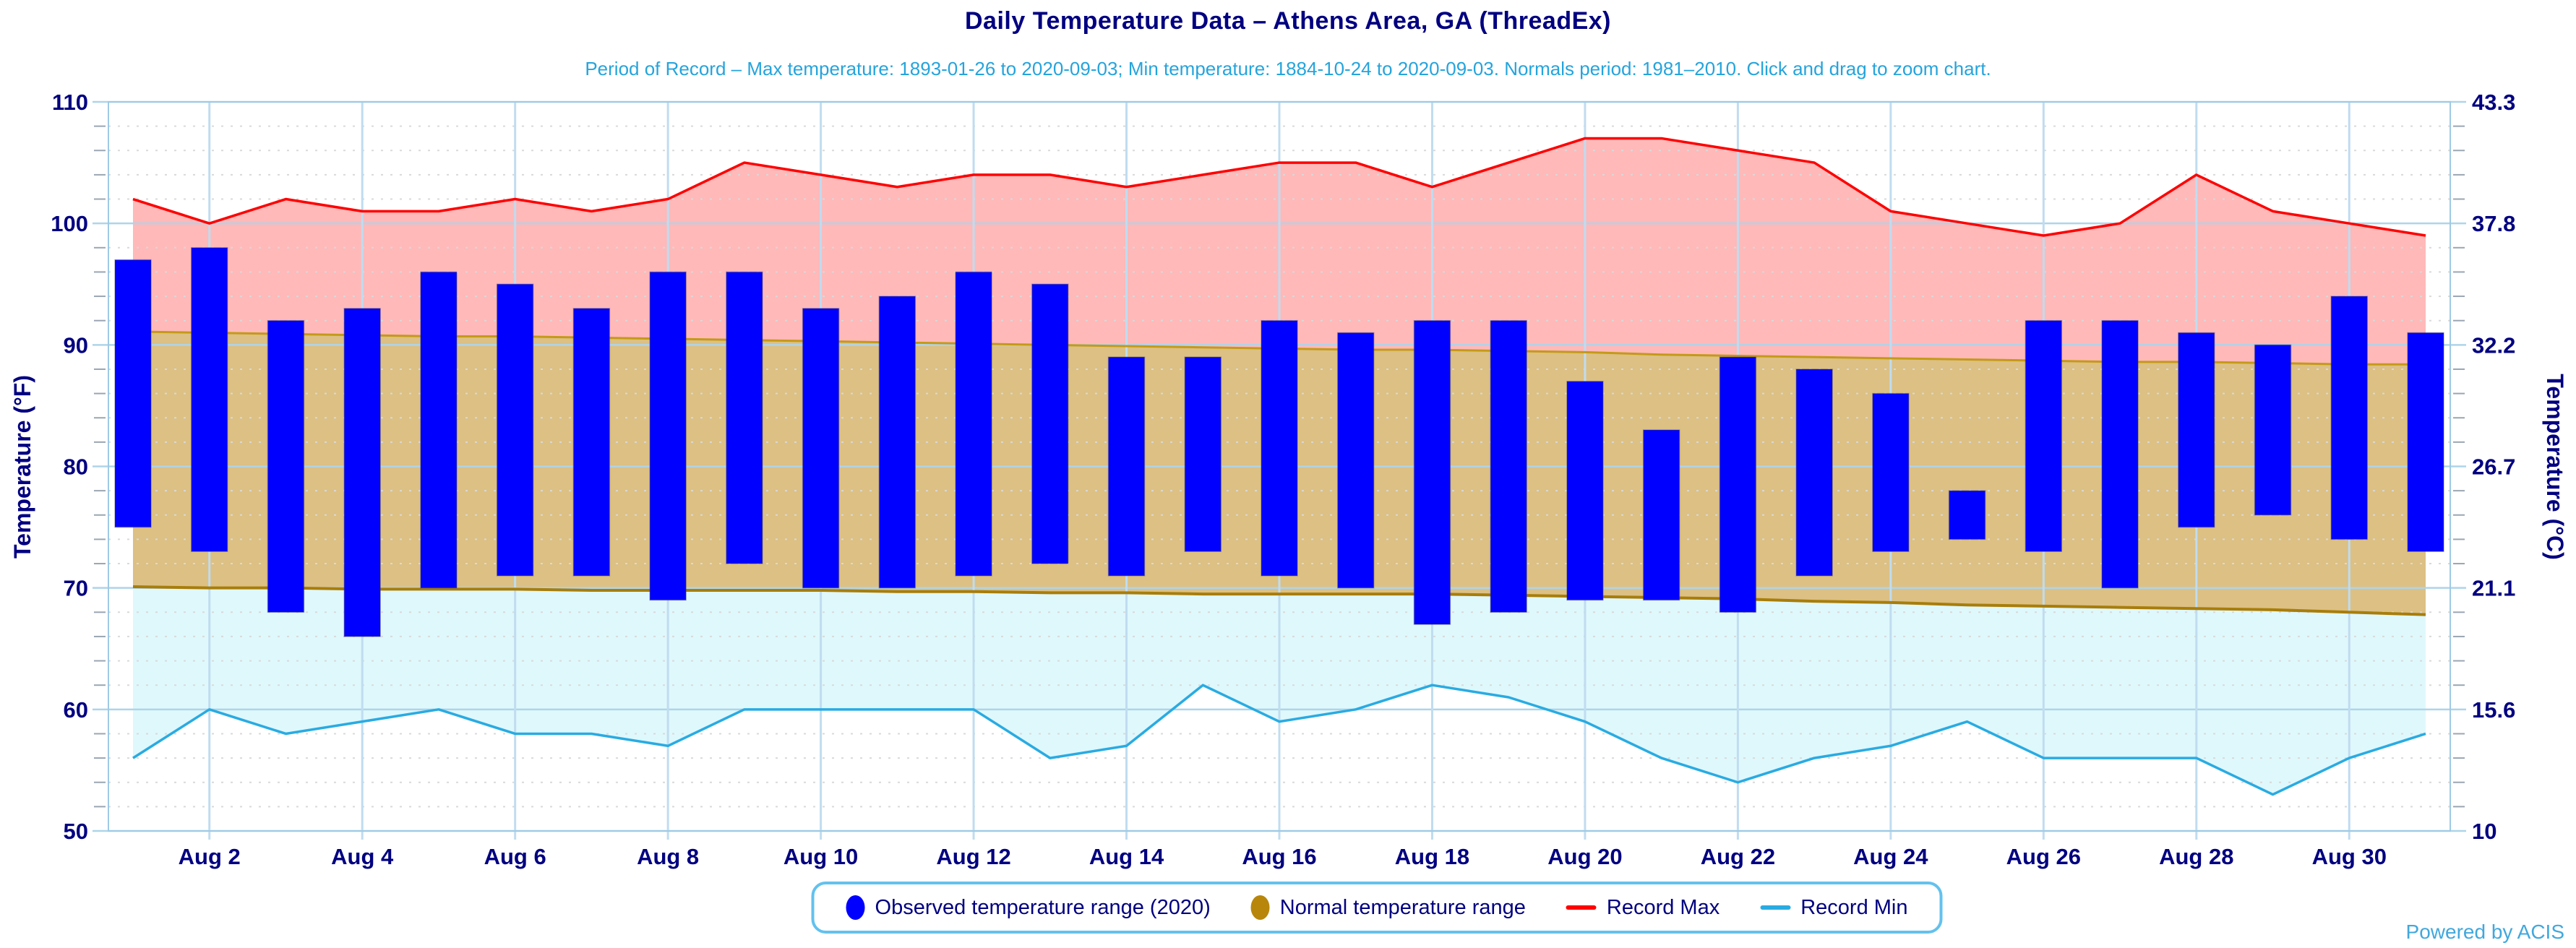 The image size is (2576, 948). I want to click on right-axis-tick-37.8: 37.8, so click(2494, 223).